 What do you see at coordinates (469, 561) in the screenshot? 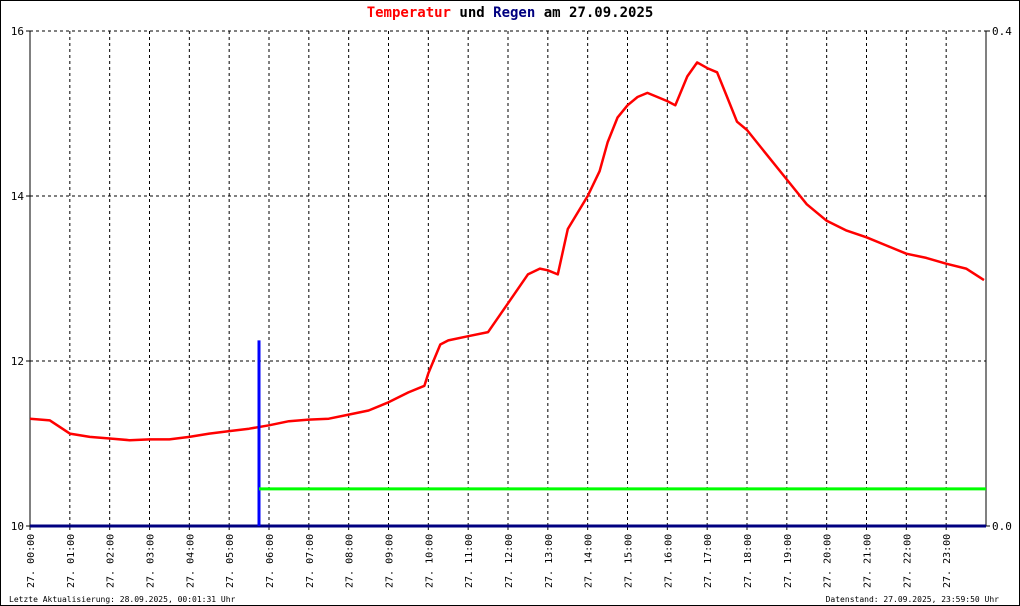
I see `x-tick-label: 27. 11:00` at bounding box center [469, 561].